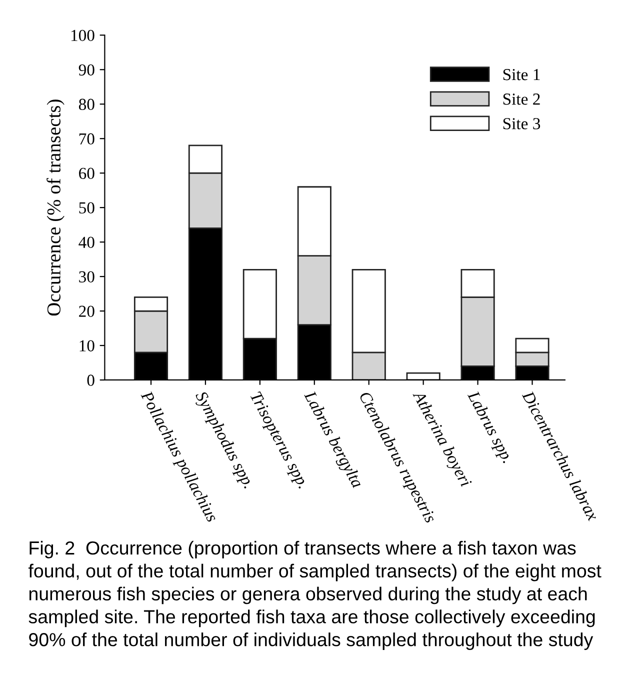 This screenshot has width=627, height=689. Describe the element at coordinates (86, 104) in the screenshot. I see `y-tick-label: 80` at that location.